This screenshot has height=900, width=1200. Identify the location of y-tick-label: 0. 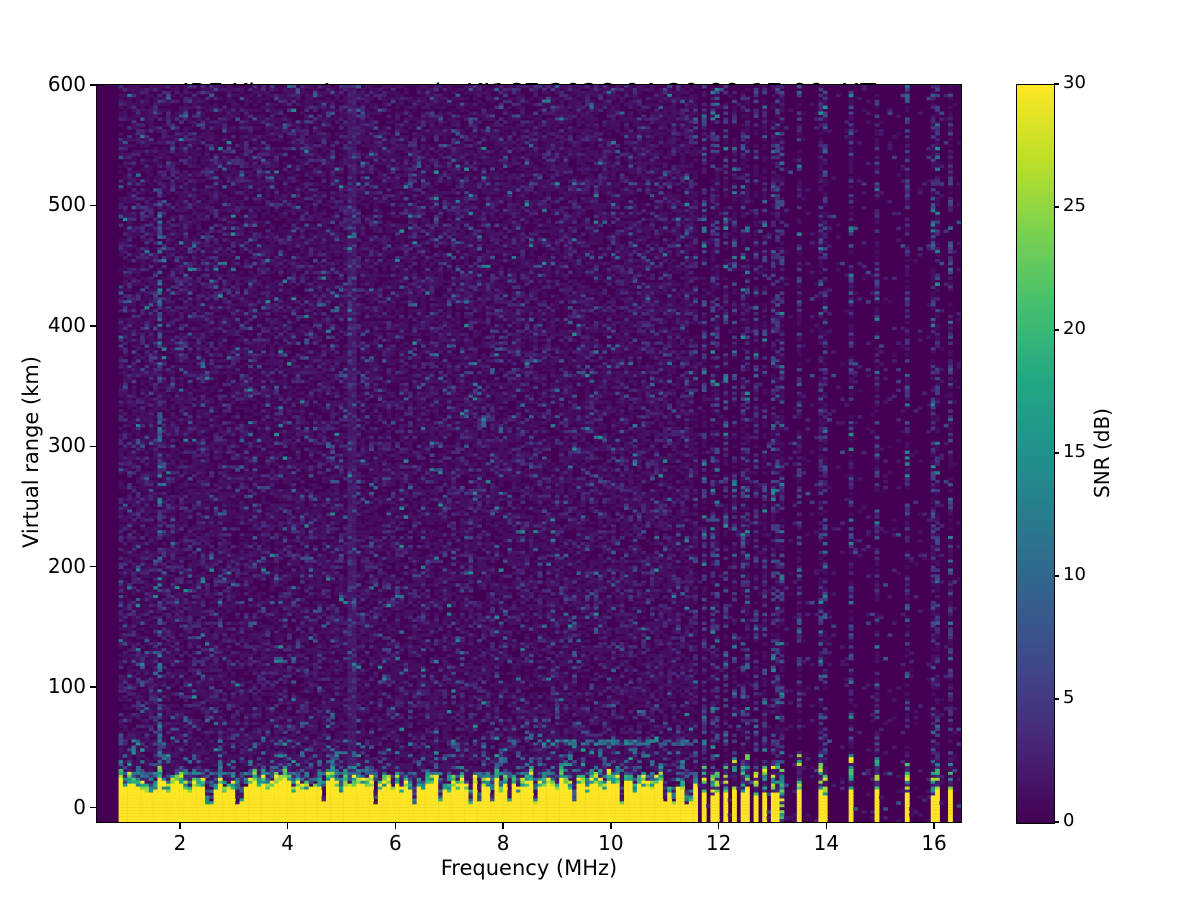
(79, 806).